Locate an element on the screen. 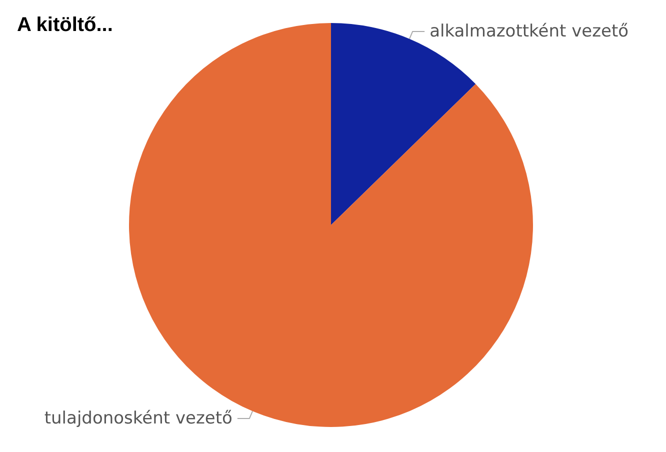  slice-label: alkalmazottként vezető is located at coordinates (529, 31).